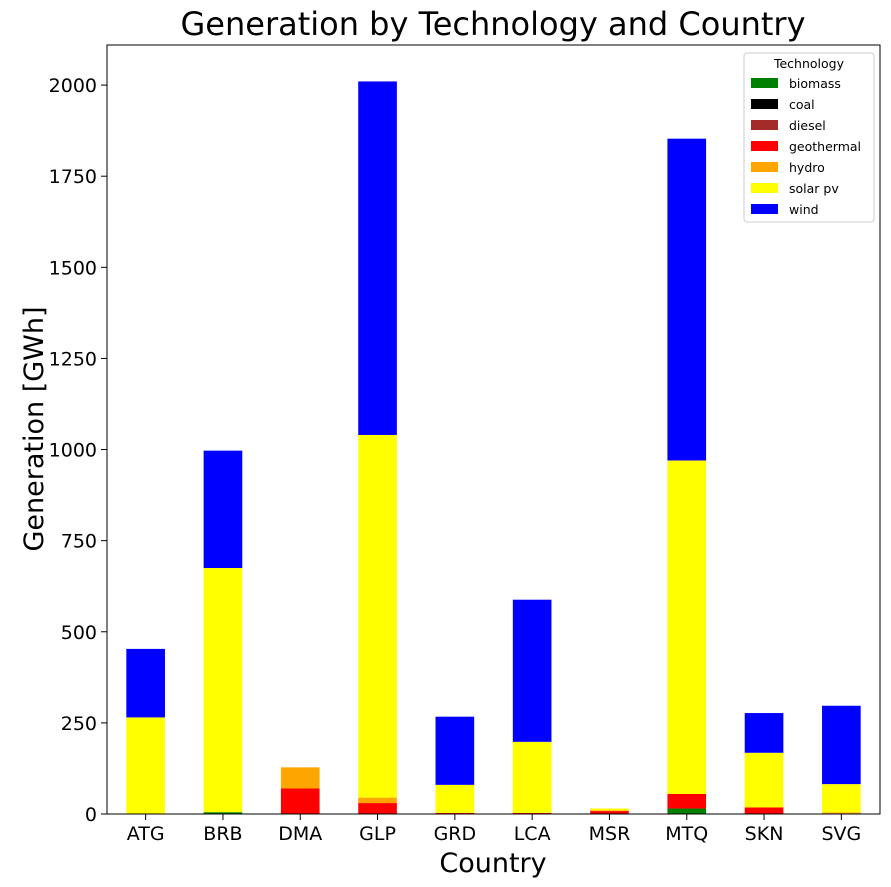 The image size is (891, 887). What do you see at coordinates (804, 209) in the screenshot?
I see `legend-label: wind` at bounding box center [804, 209].